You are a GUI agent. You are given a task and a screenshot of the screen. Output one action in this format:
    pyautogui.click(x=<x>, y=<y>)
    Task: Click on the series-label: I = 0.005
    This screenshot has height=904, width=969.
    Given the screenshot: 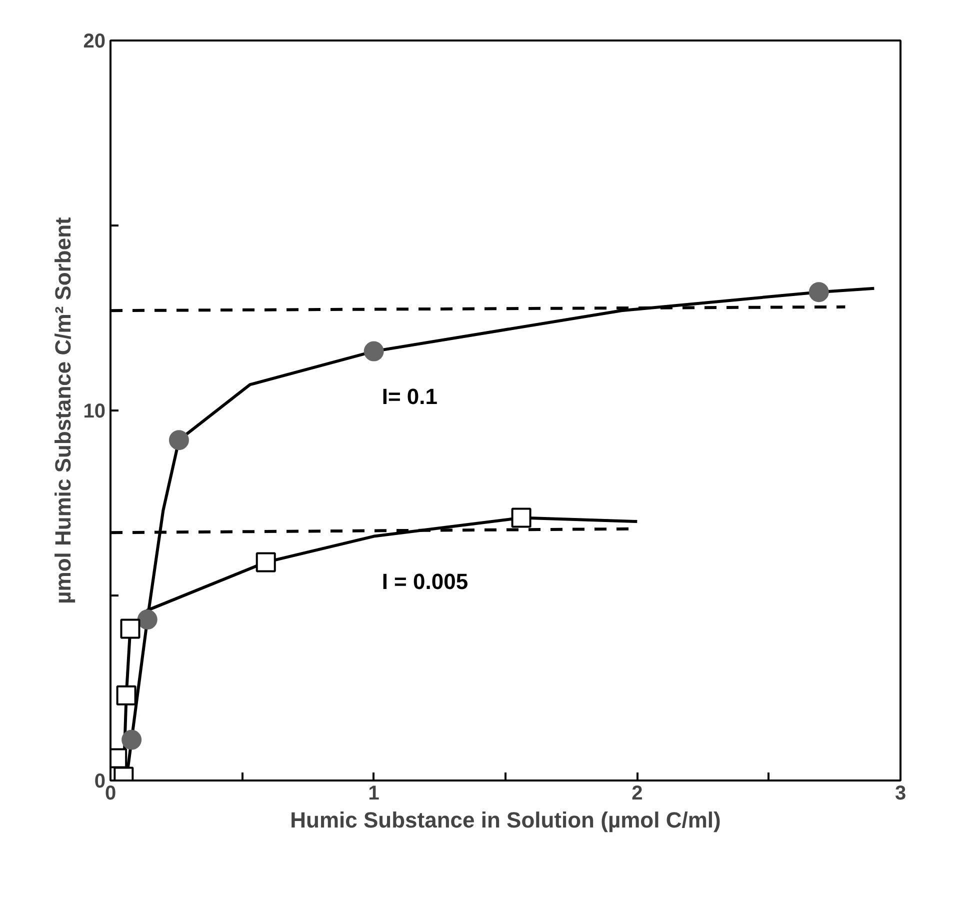 What is the action you would take?
    pyautogui.click(x=425, y=581)
    